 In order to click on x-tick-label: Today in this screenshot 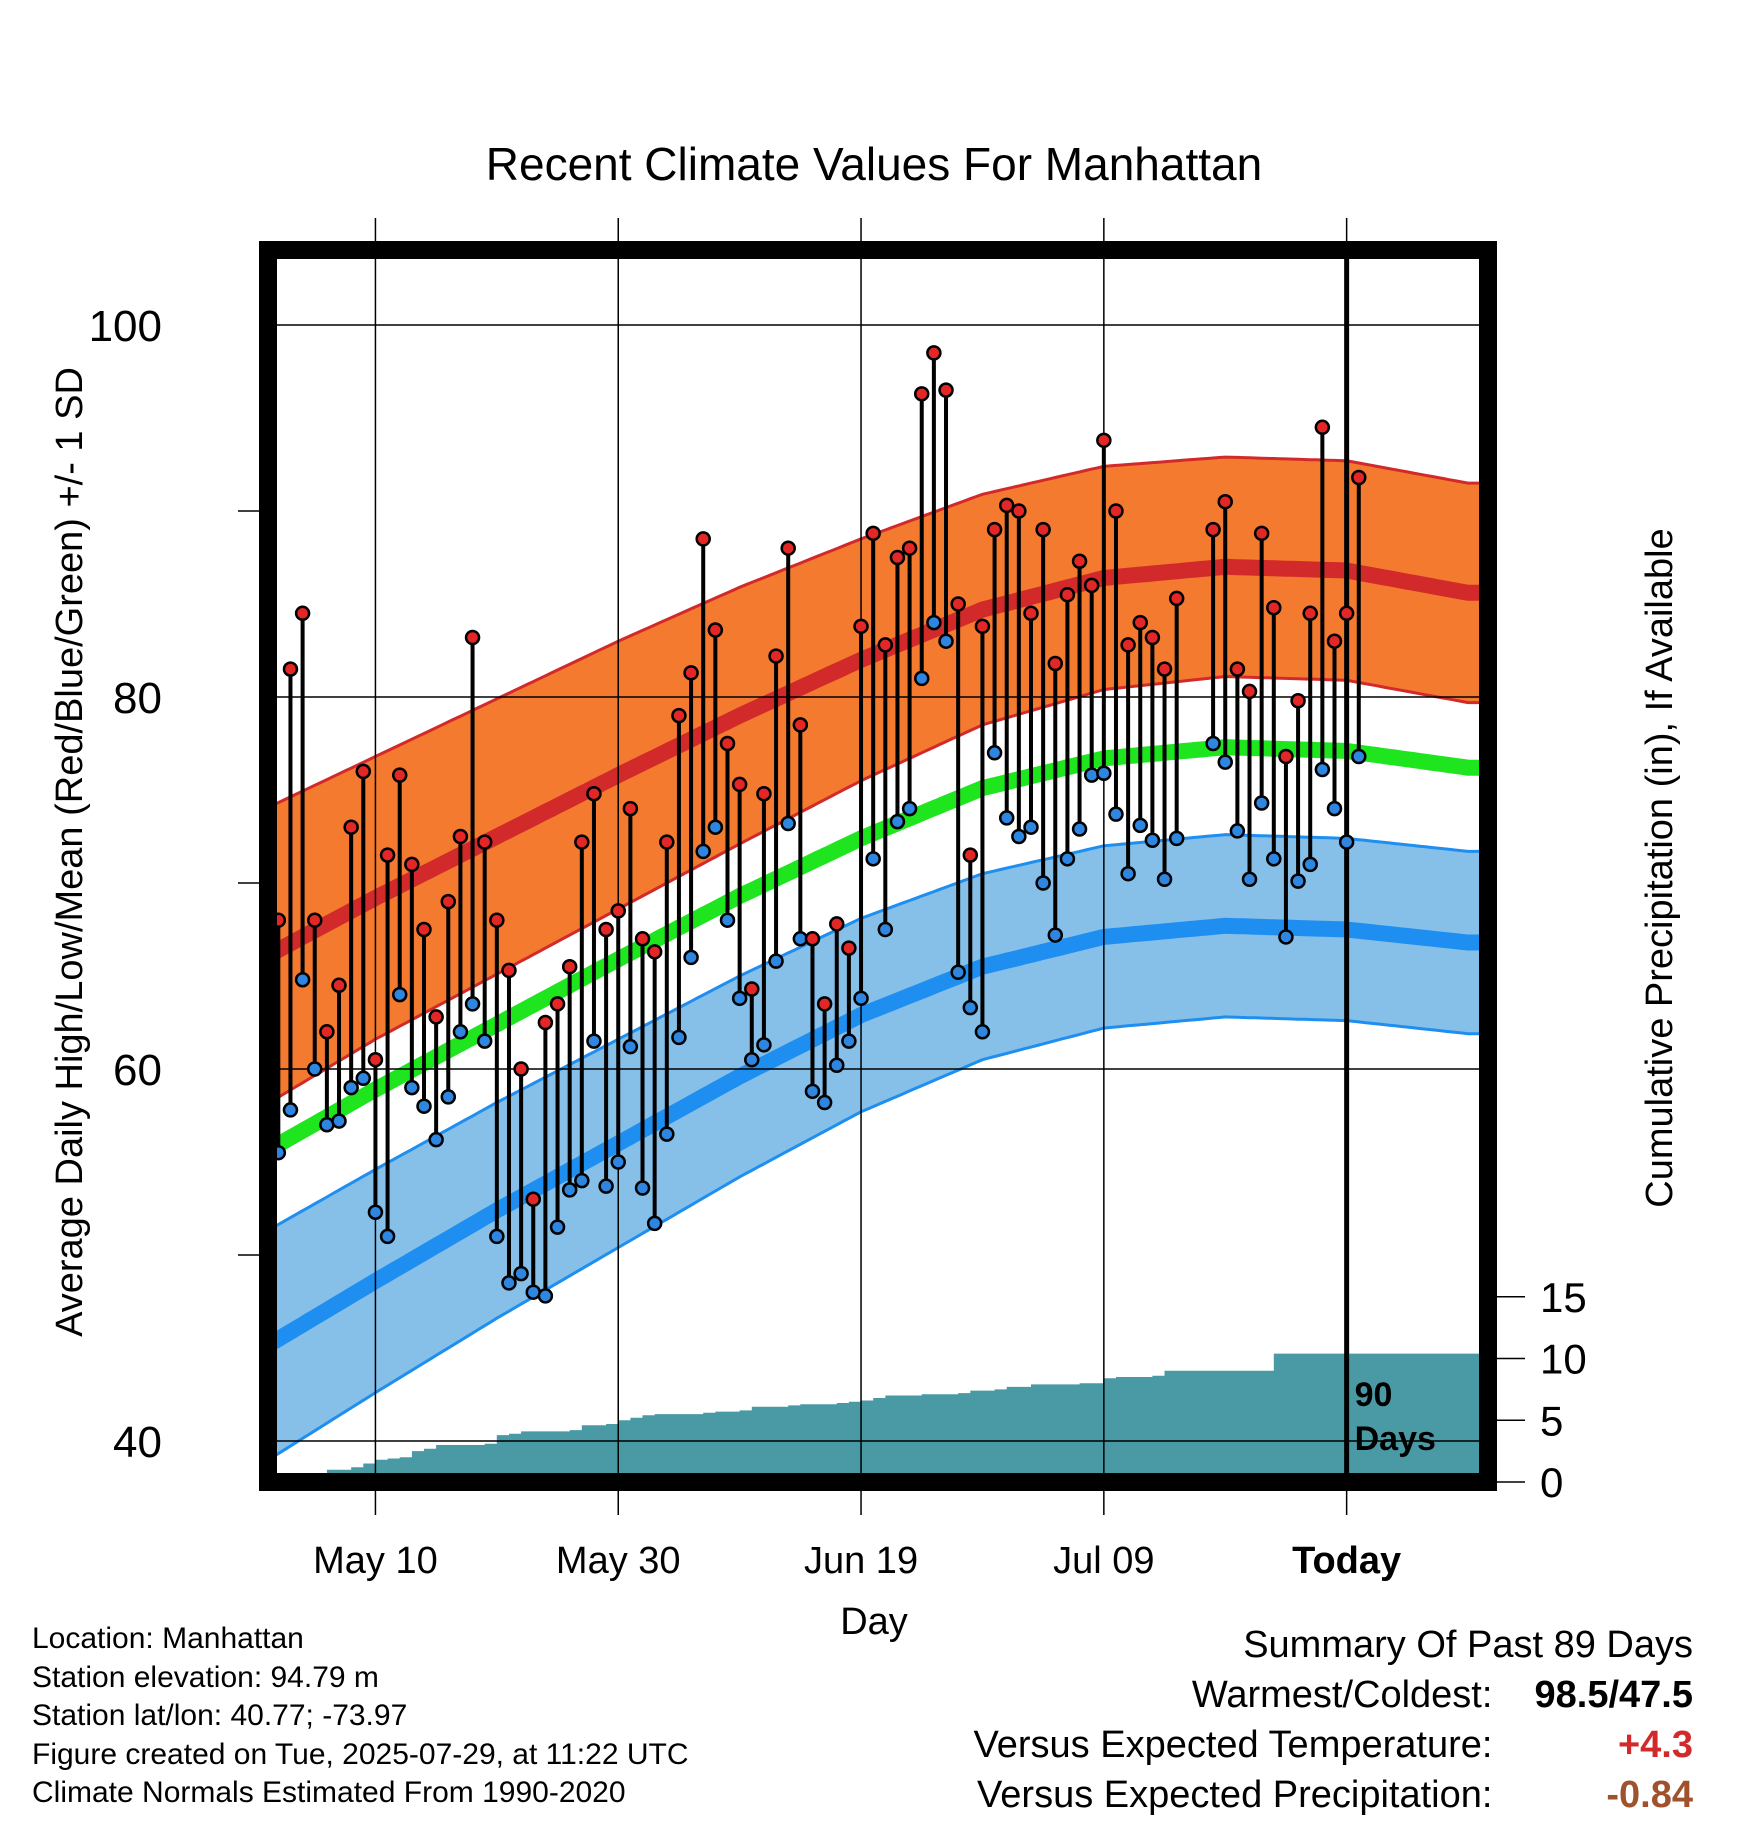, I will do `click(1346, 1561)`.